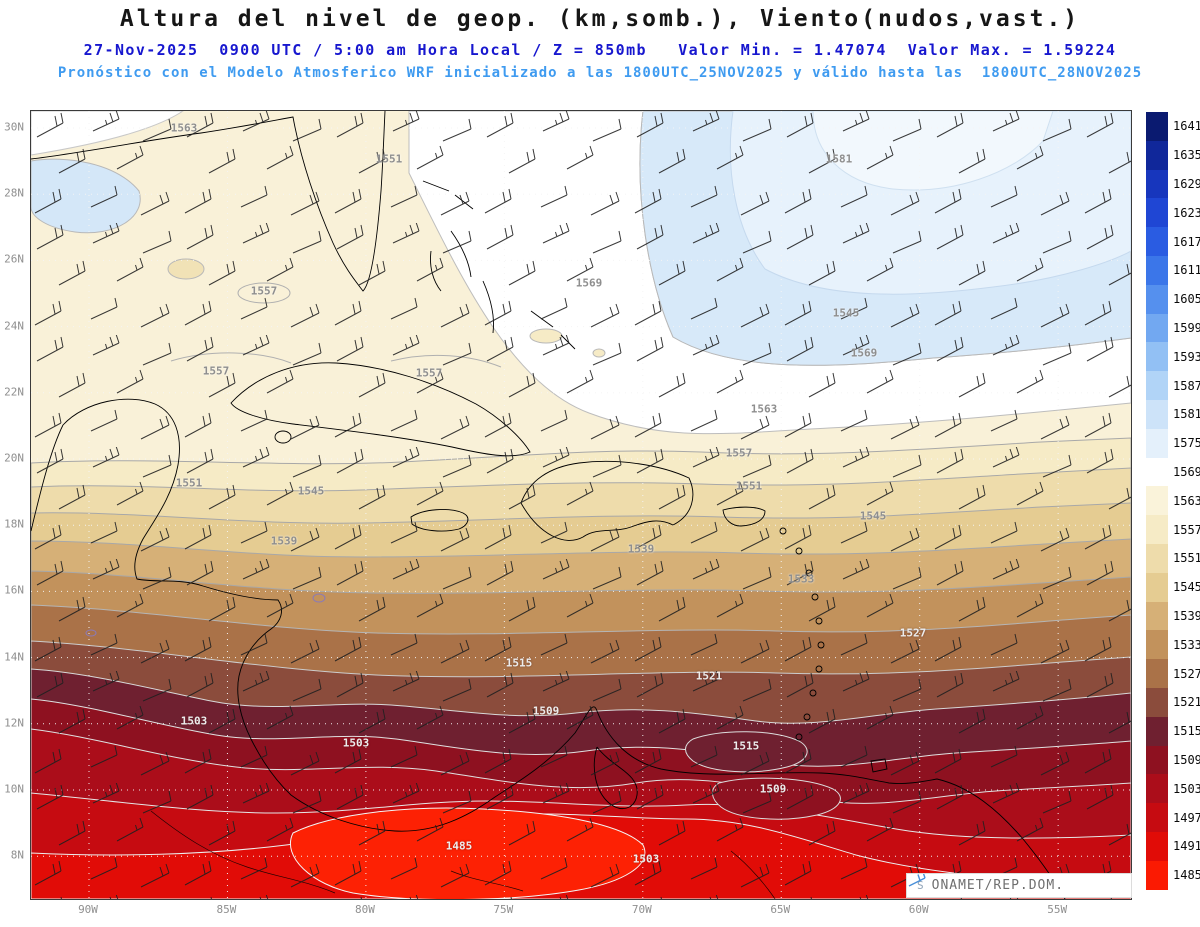 The image size is (1200, 927). Describe the element at coordinates (1186, 875) in the screenshot. I see `colorbar-label: 1485` at that location.